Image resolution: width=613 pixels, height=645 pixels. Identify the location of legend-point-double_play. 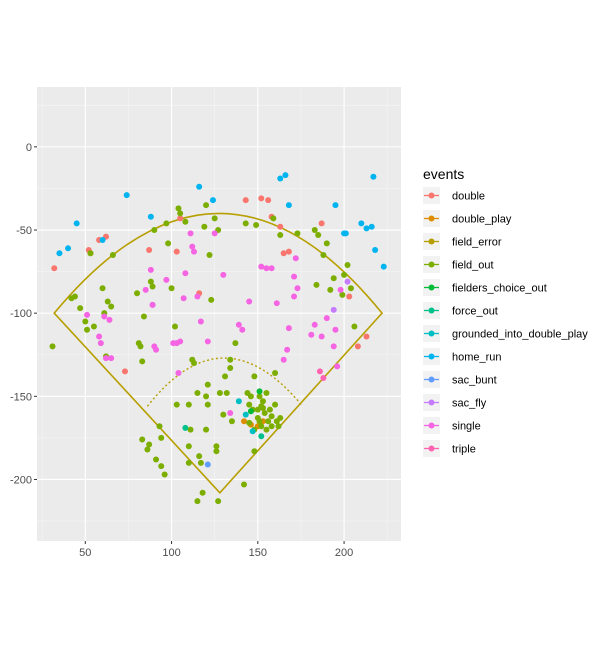
(431, 218).